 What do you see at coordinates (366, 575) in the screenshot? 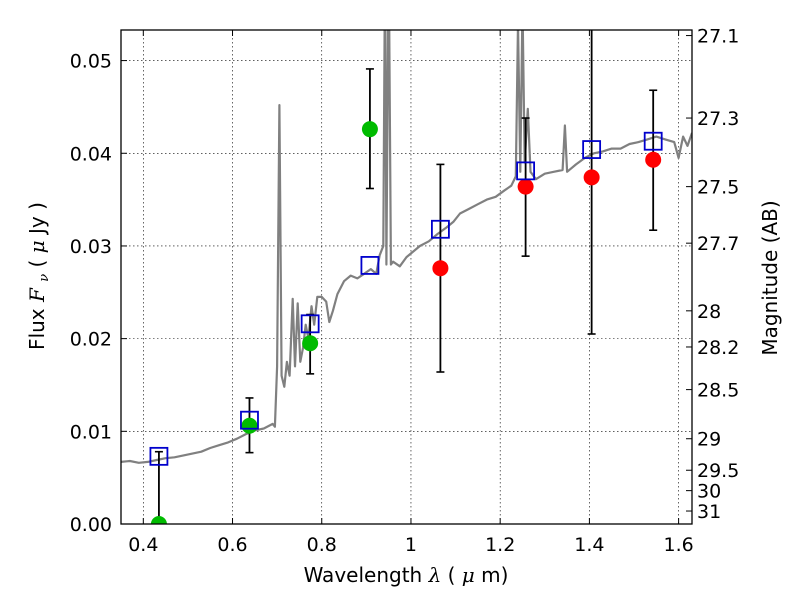
I see `x-axis-title-text: Wavelength` at bounding box center [366, 575].